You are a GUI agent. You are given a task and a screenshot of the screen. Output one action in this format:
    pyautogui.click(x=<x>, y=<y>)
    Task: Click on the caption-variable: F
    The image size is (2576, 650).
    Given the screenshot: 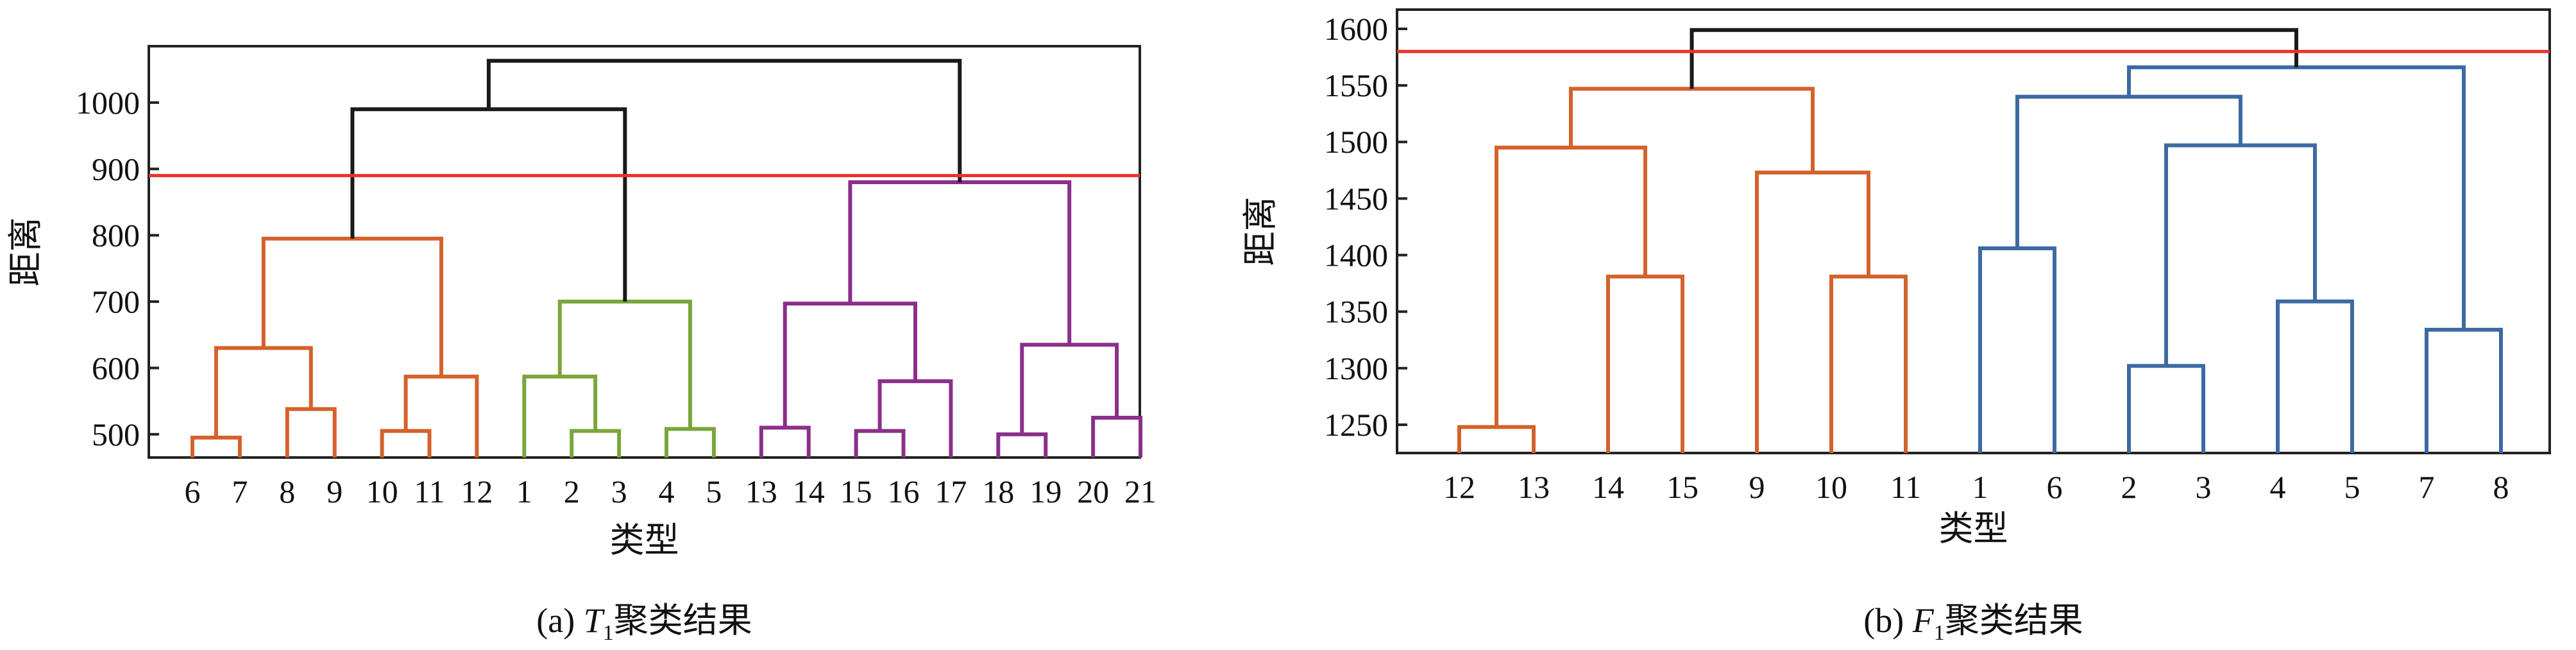 What is the action you would take?
    pyautogui.click(x=1923, y=621)
    